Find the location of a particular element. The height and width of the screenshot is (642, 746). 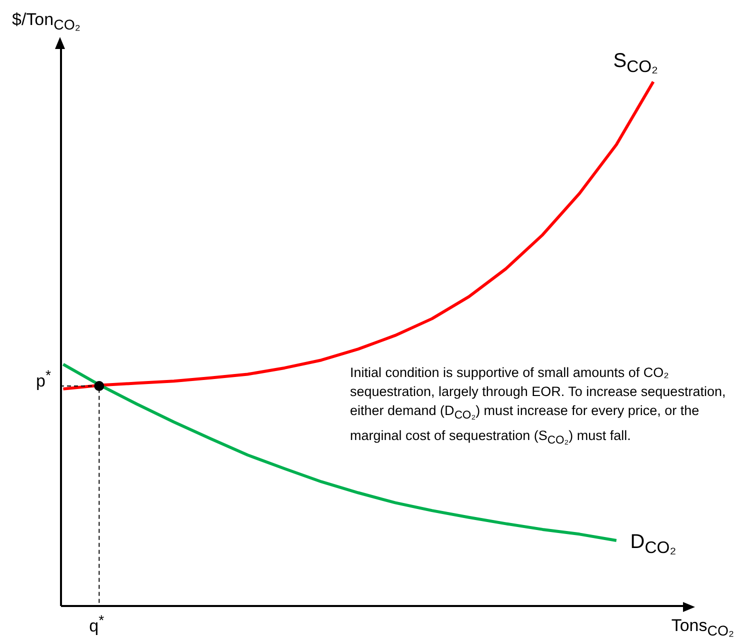

x-axis-title: Tons$_{CO₂}$ is located at coordinates (702, 628).